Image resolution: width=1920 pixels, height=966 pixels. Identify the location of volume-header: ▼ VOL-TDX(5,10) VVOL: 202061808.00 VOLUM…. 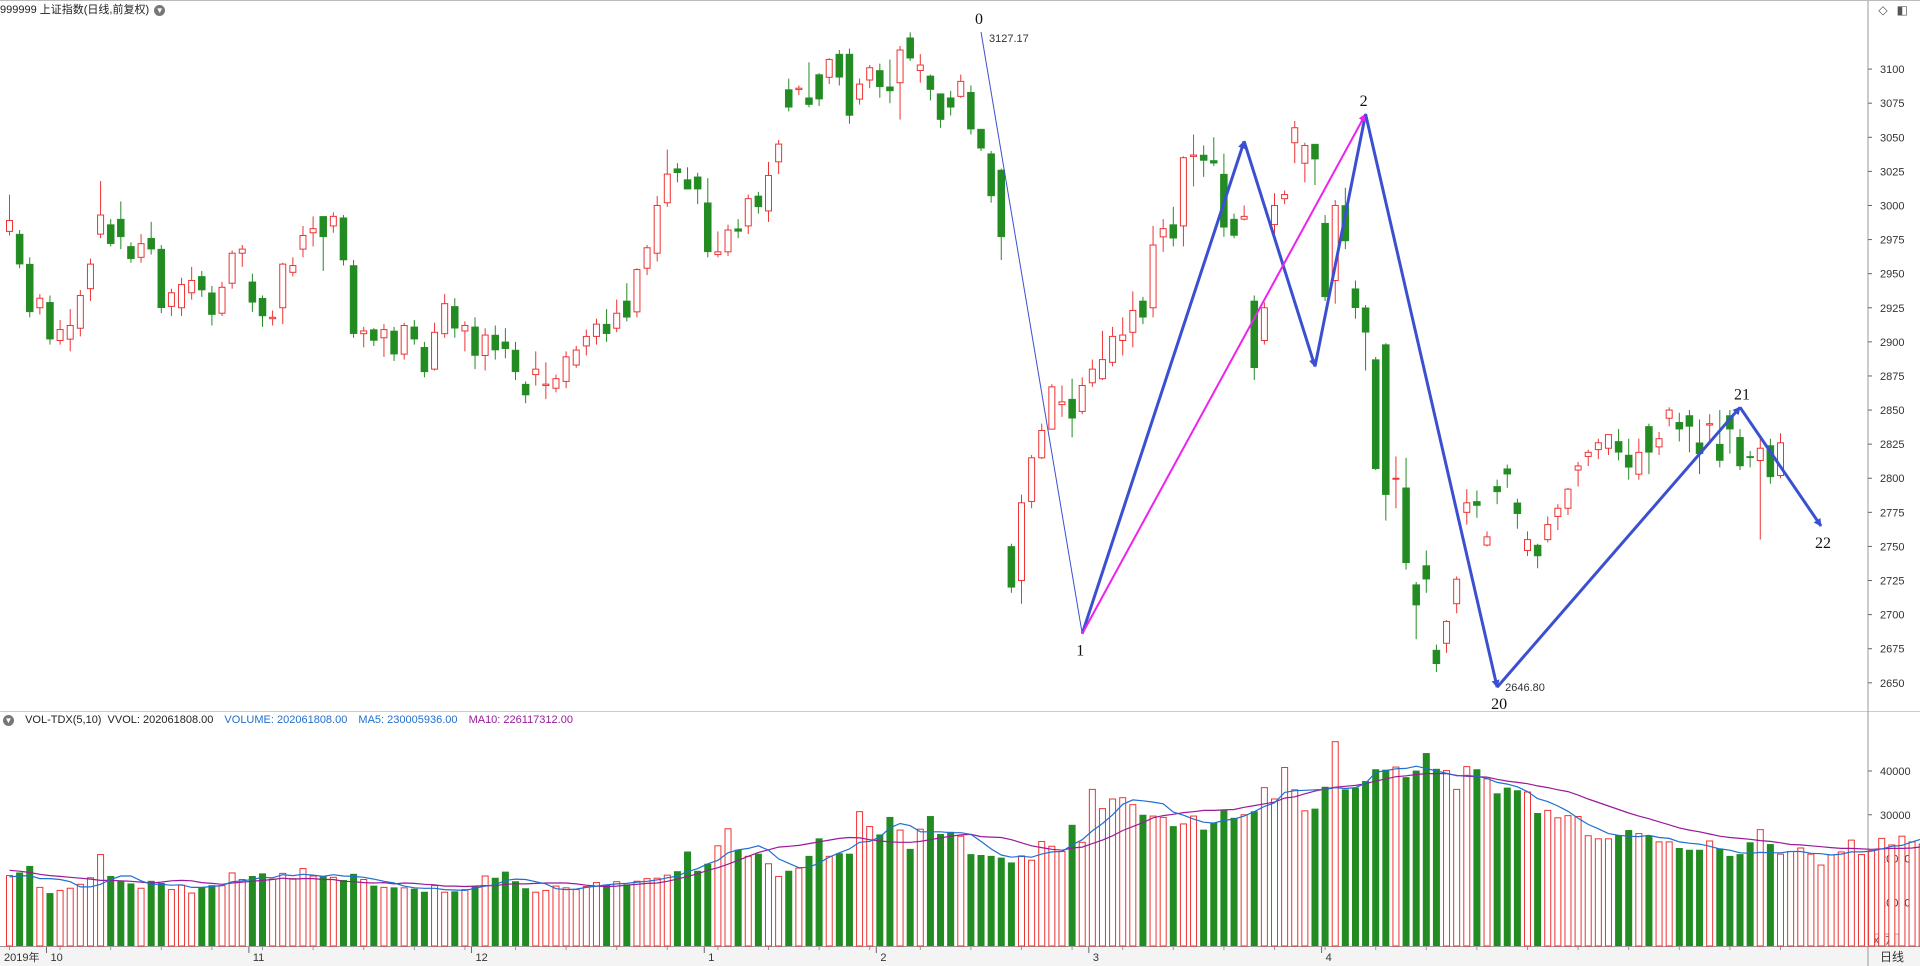
(290, 720).